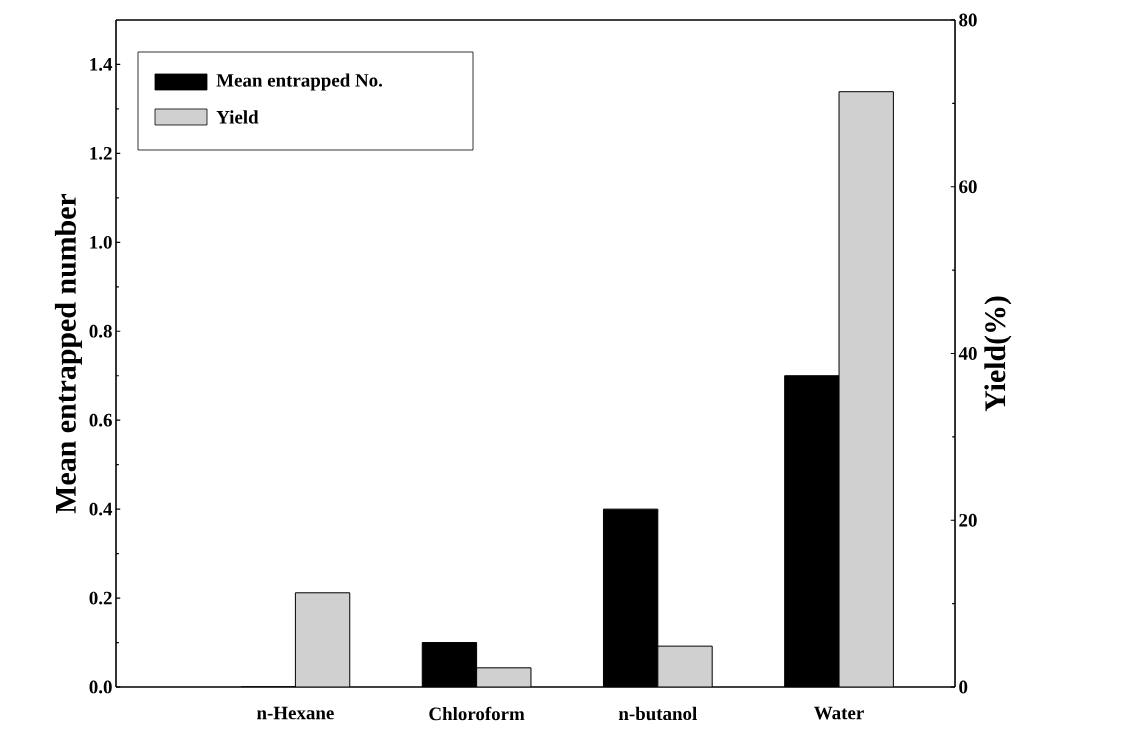  Describe the element at coordinates (101, 242) in the screenshot. I see `y-tick-label: 1.0` at that location.